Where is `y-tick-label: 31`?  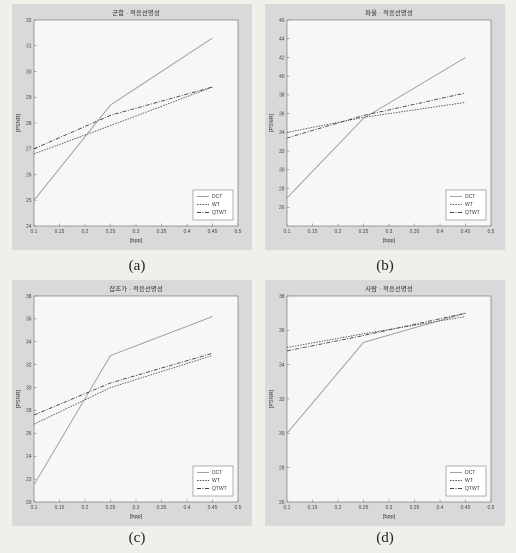 y-tick-label: 31 is located at coordinates (29, 47).